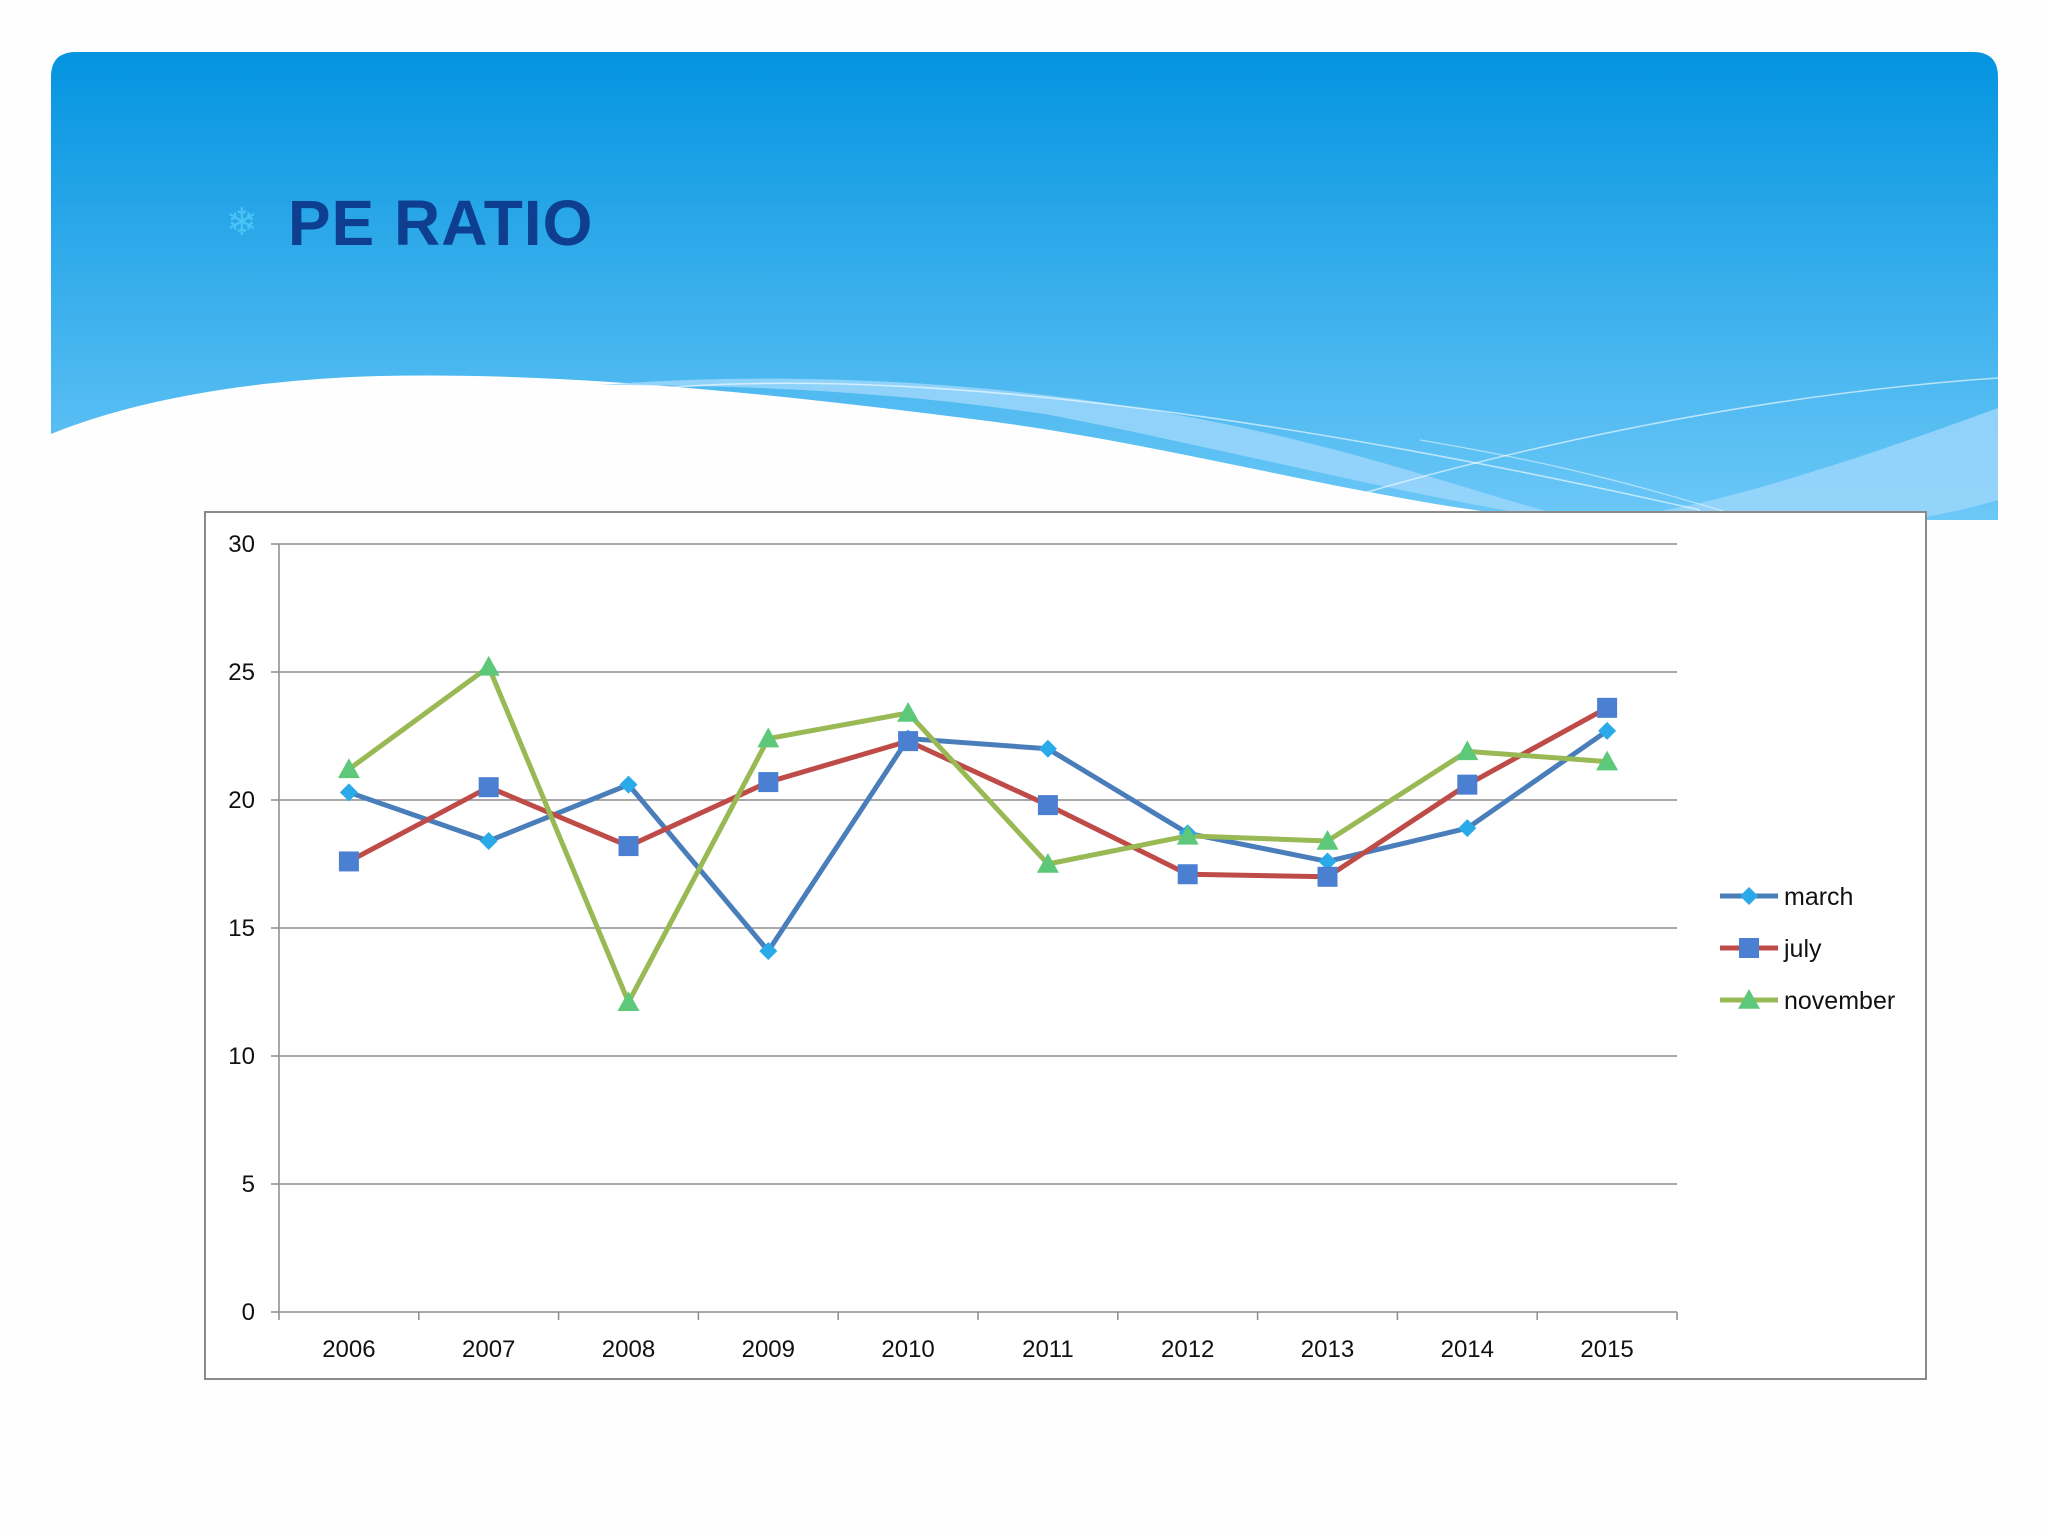 The image size is (2048, 1536). What do you see at coordinates (1606, 1349) in the screenshot?
I see `x-tick-label: 2015` at bounding box center [1606, 1349].